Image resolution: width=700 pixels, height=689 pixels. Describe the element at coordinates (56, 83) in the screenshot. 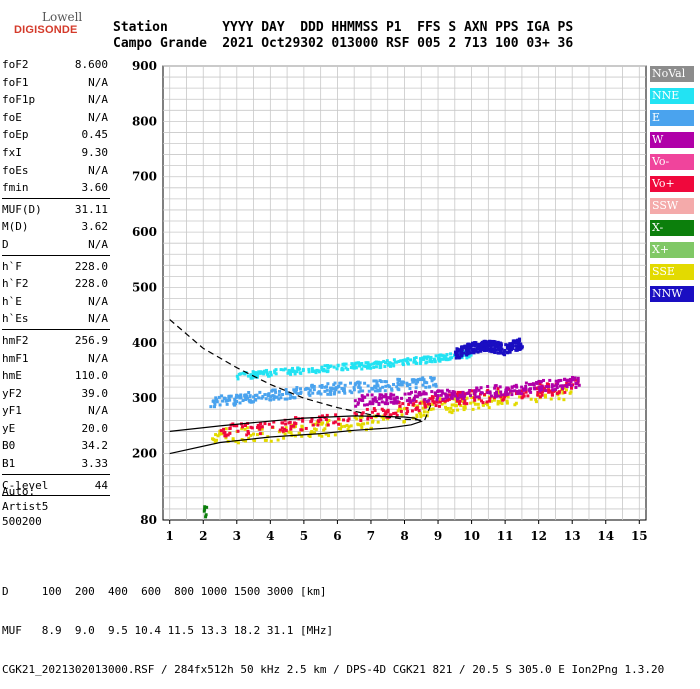

I see `param-row: foF1 N/A` at that location.